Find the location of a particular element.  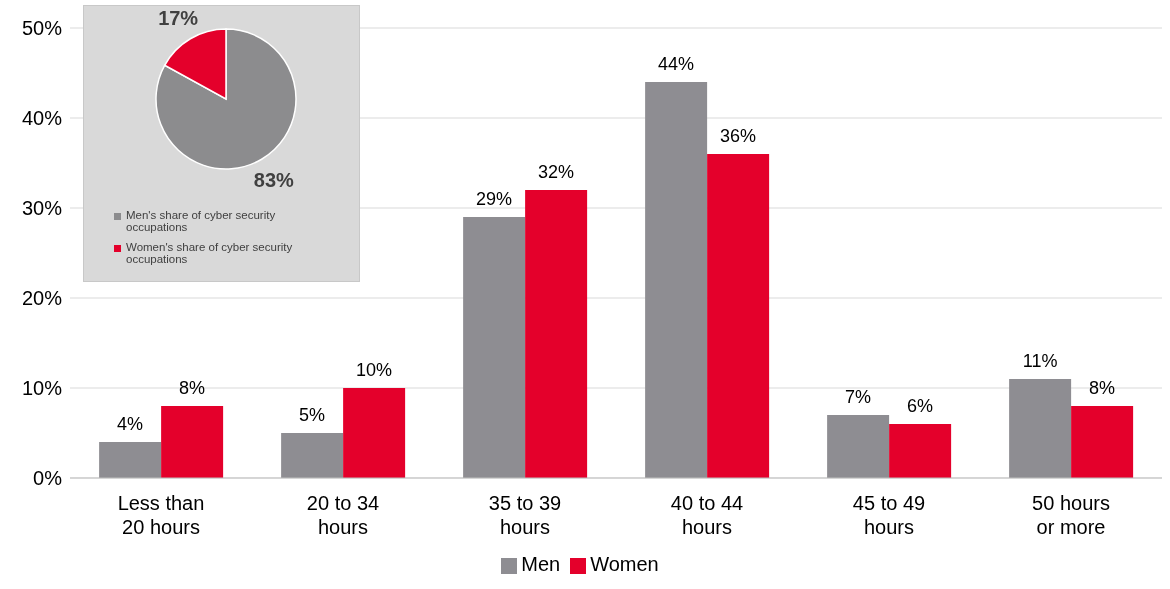

x-tick-label: 20 to 34 hours is located at coordinates (343, 515).